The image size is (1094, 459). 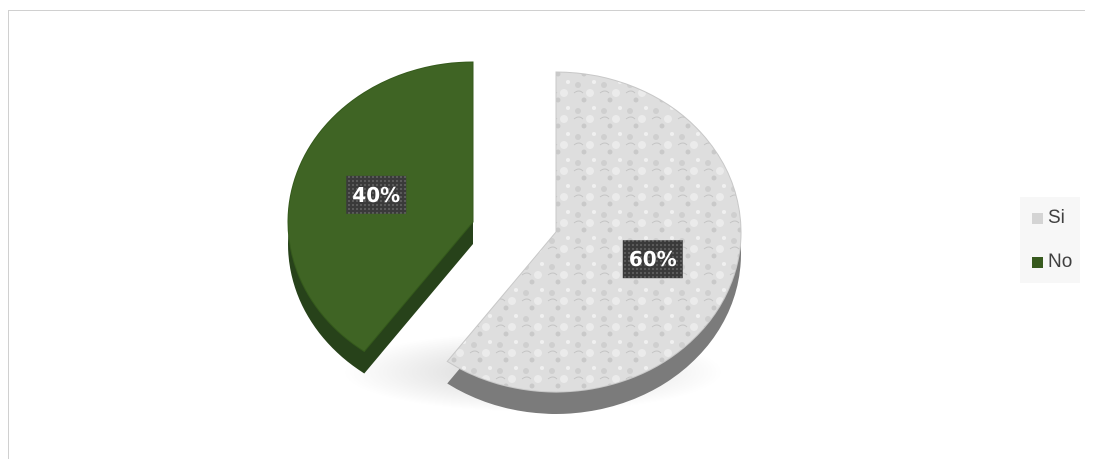 I want to click on legend-label-si: Si, so click(x=1056, y=217).